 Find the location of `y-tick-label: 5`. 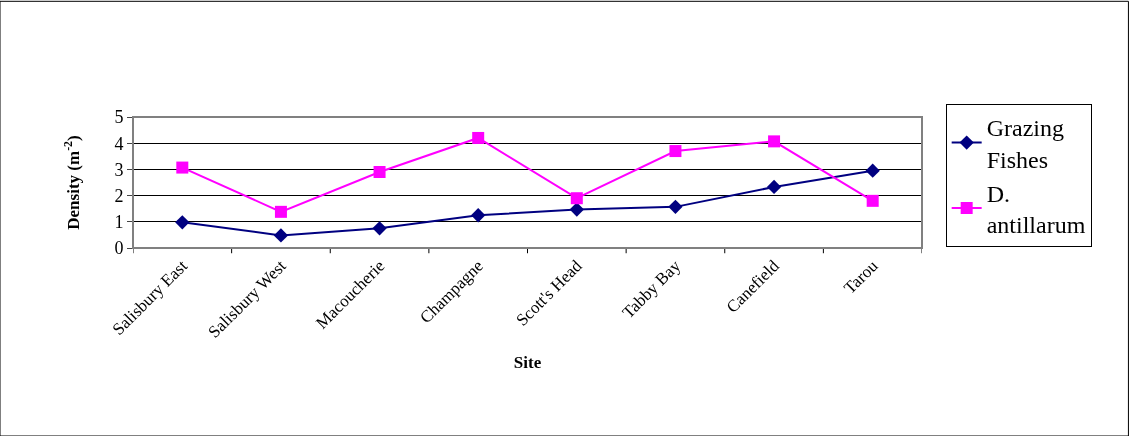

y-tick-label: 5 is located at coordinates (119, 117).